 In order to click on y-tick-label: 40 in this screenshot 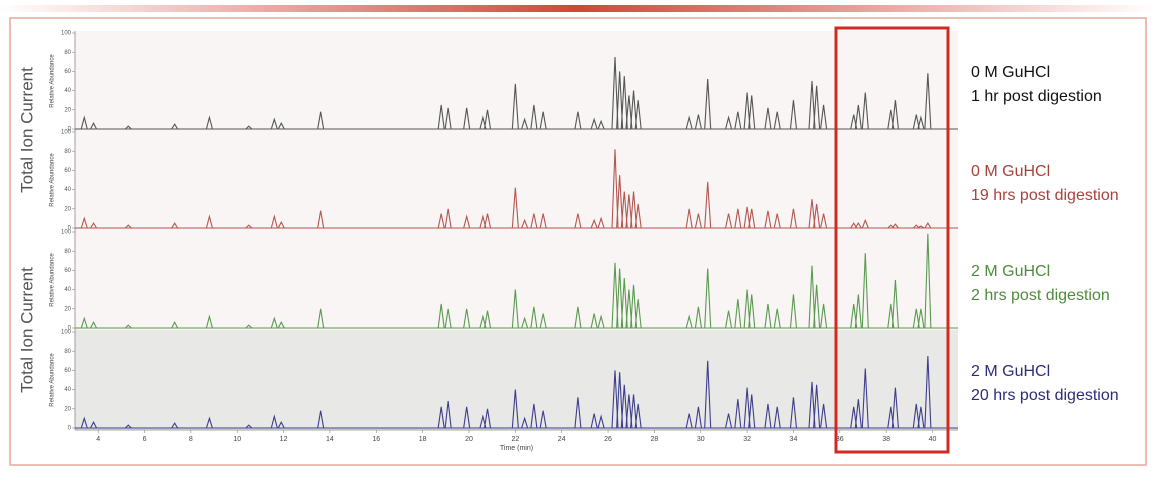, I will do `click(67, 91)`.